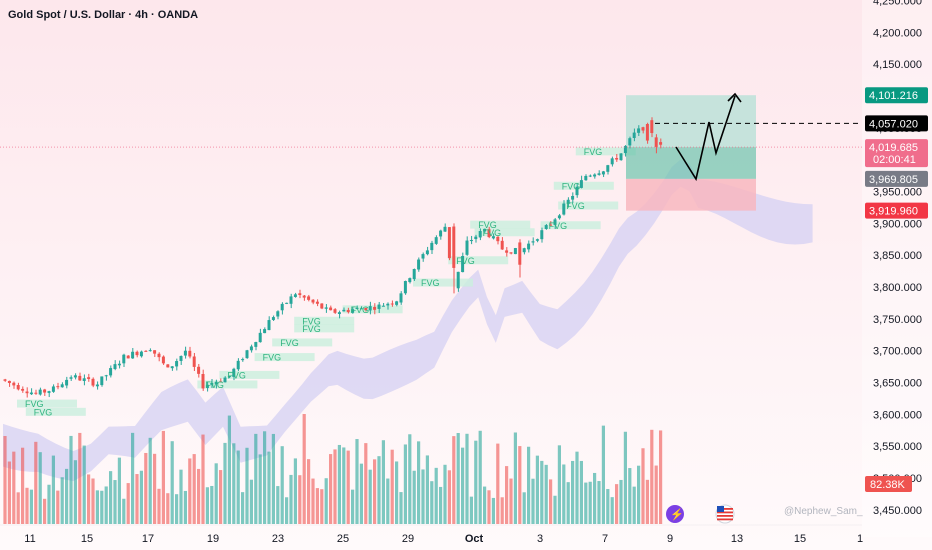 The image size is (932, 550). I want to click on time-axis: 11 15 17 19 23 25 29 Oct 3 7 9 13 15 1, so click(431, 534).